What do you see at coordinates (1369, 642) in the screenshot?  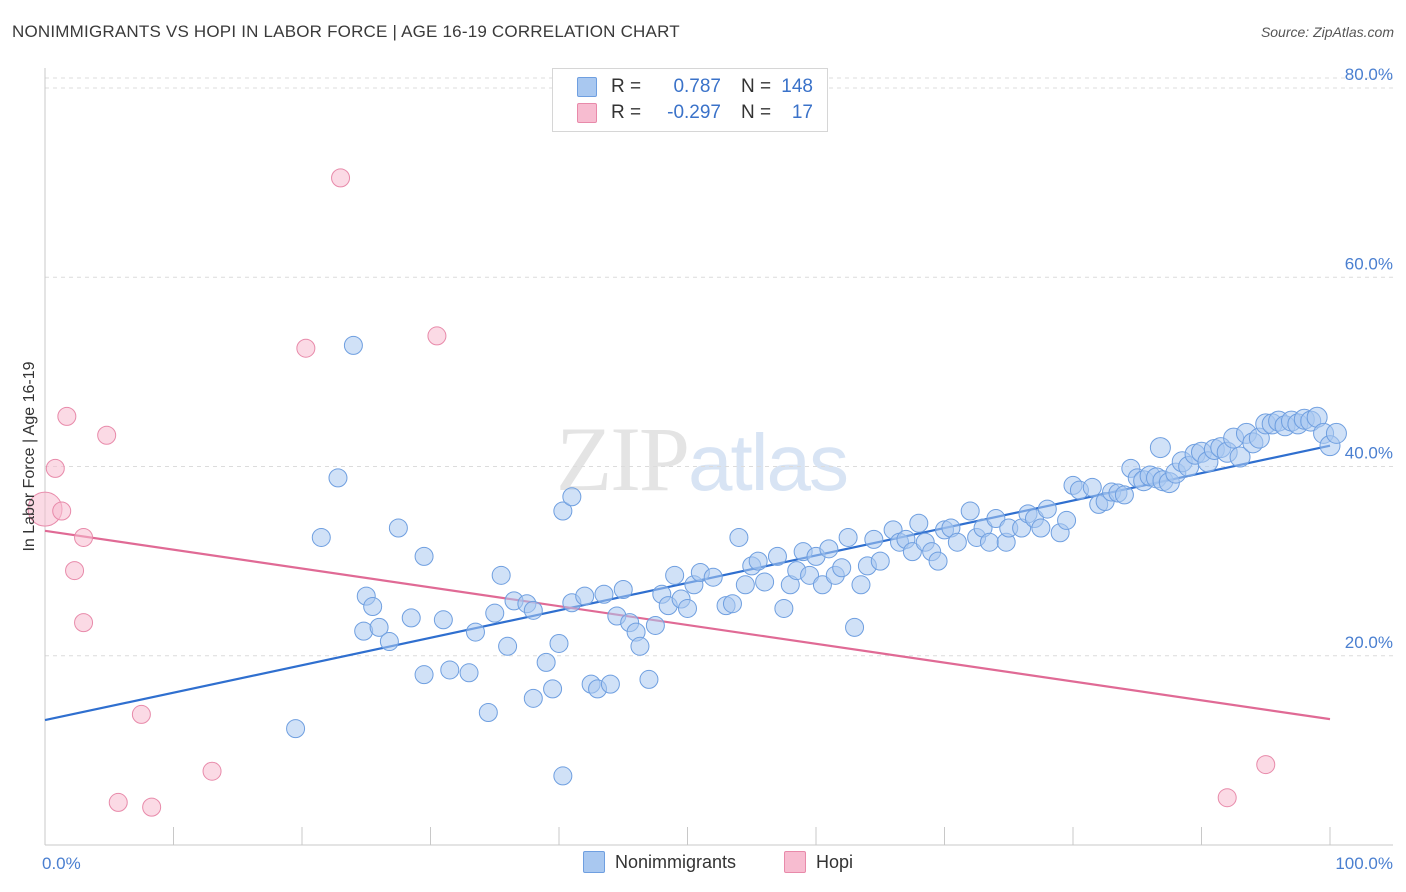 I see `y-tick-label: 20.0%` at bounding box center [1369, 642].